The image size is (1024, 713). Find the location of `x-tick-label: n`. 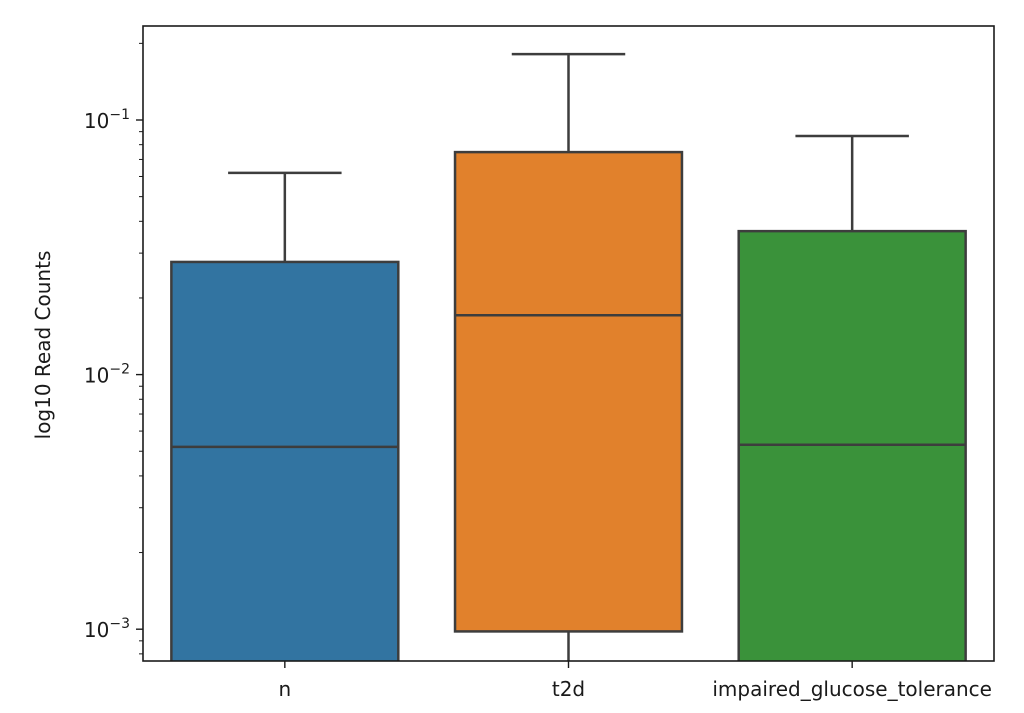

x-tick-label: n is located at coordinates (284, 689).